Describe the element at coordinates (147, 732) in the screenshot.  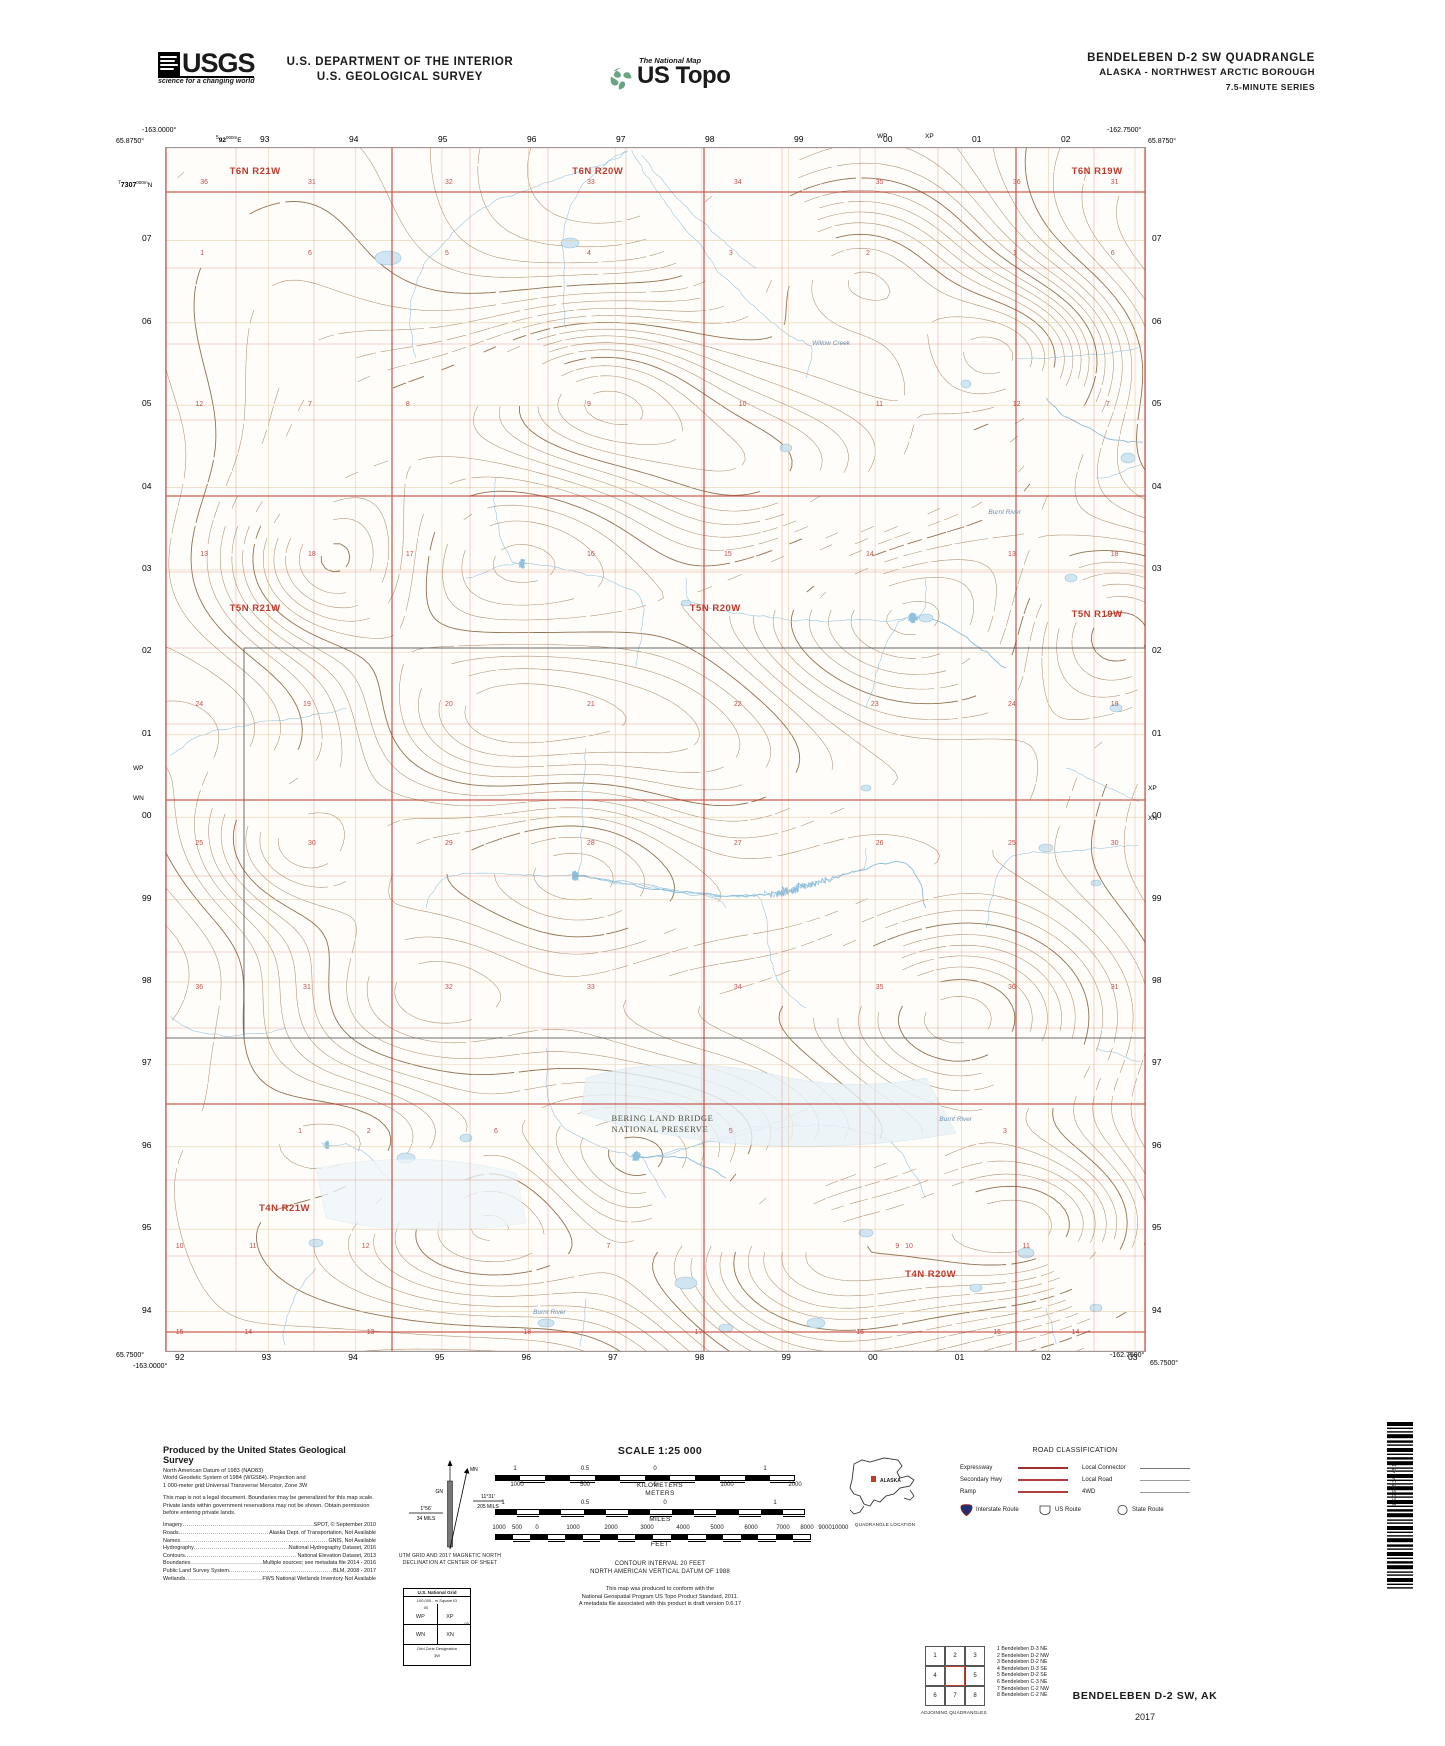
I see `utm-left-tick: 01` at that location.